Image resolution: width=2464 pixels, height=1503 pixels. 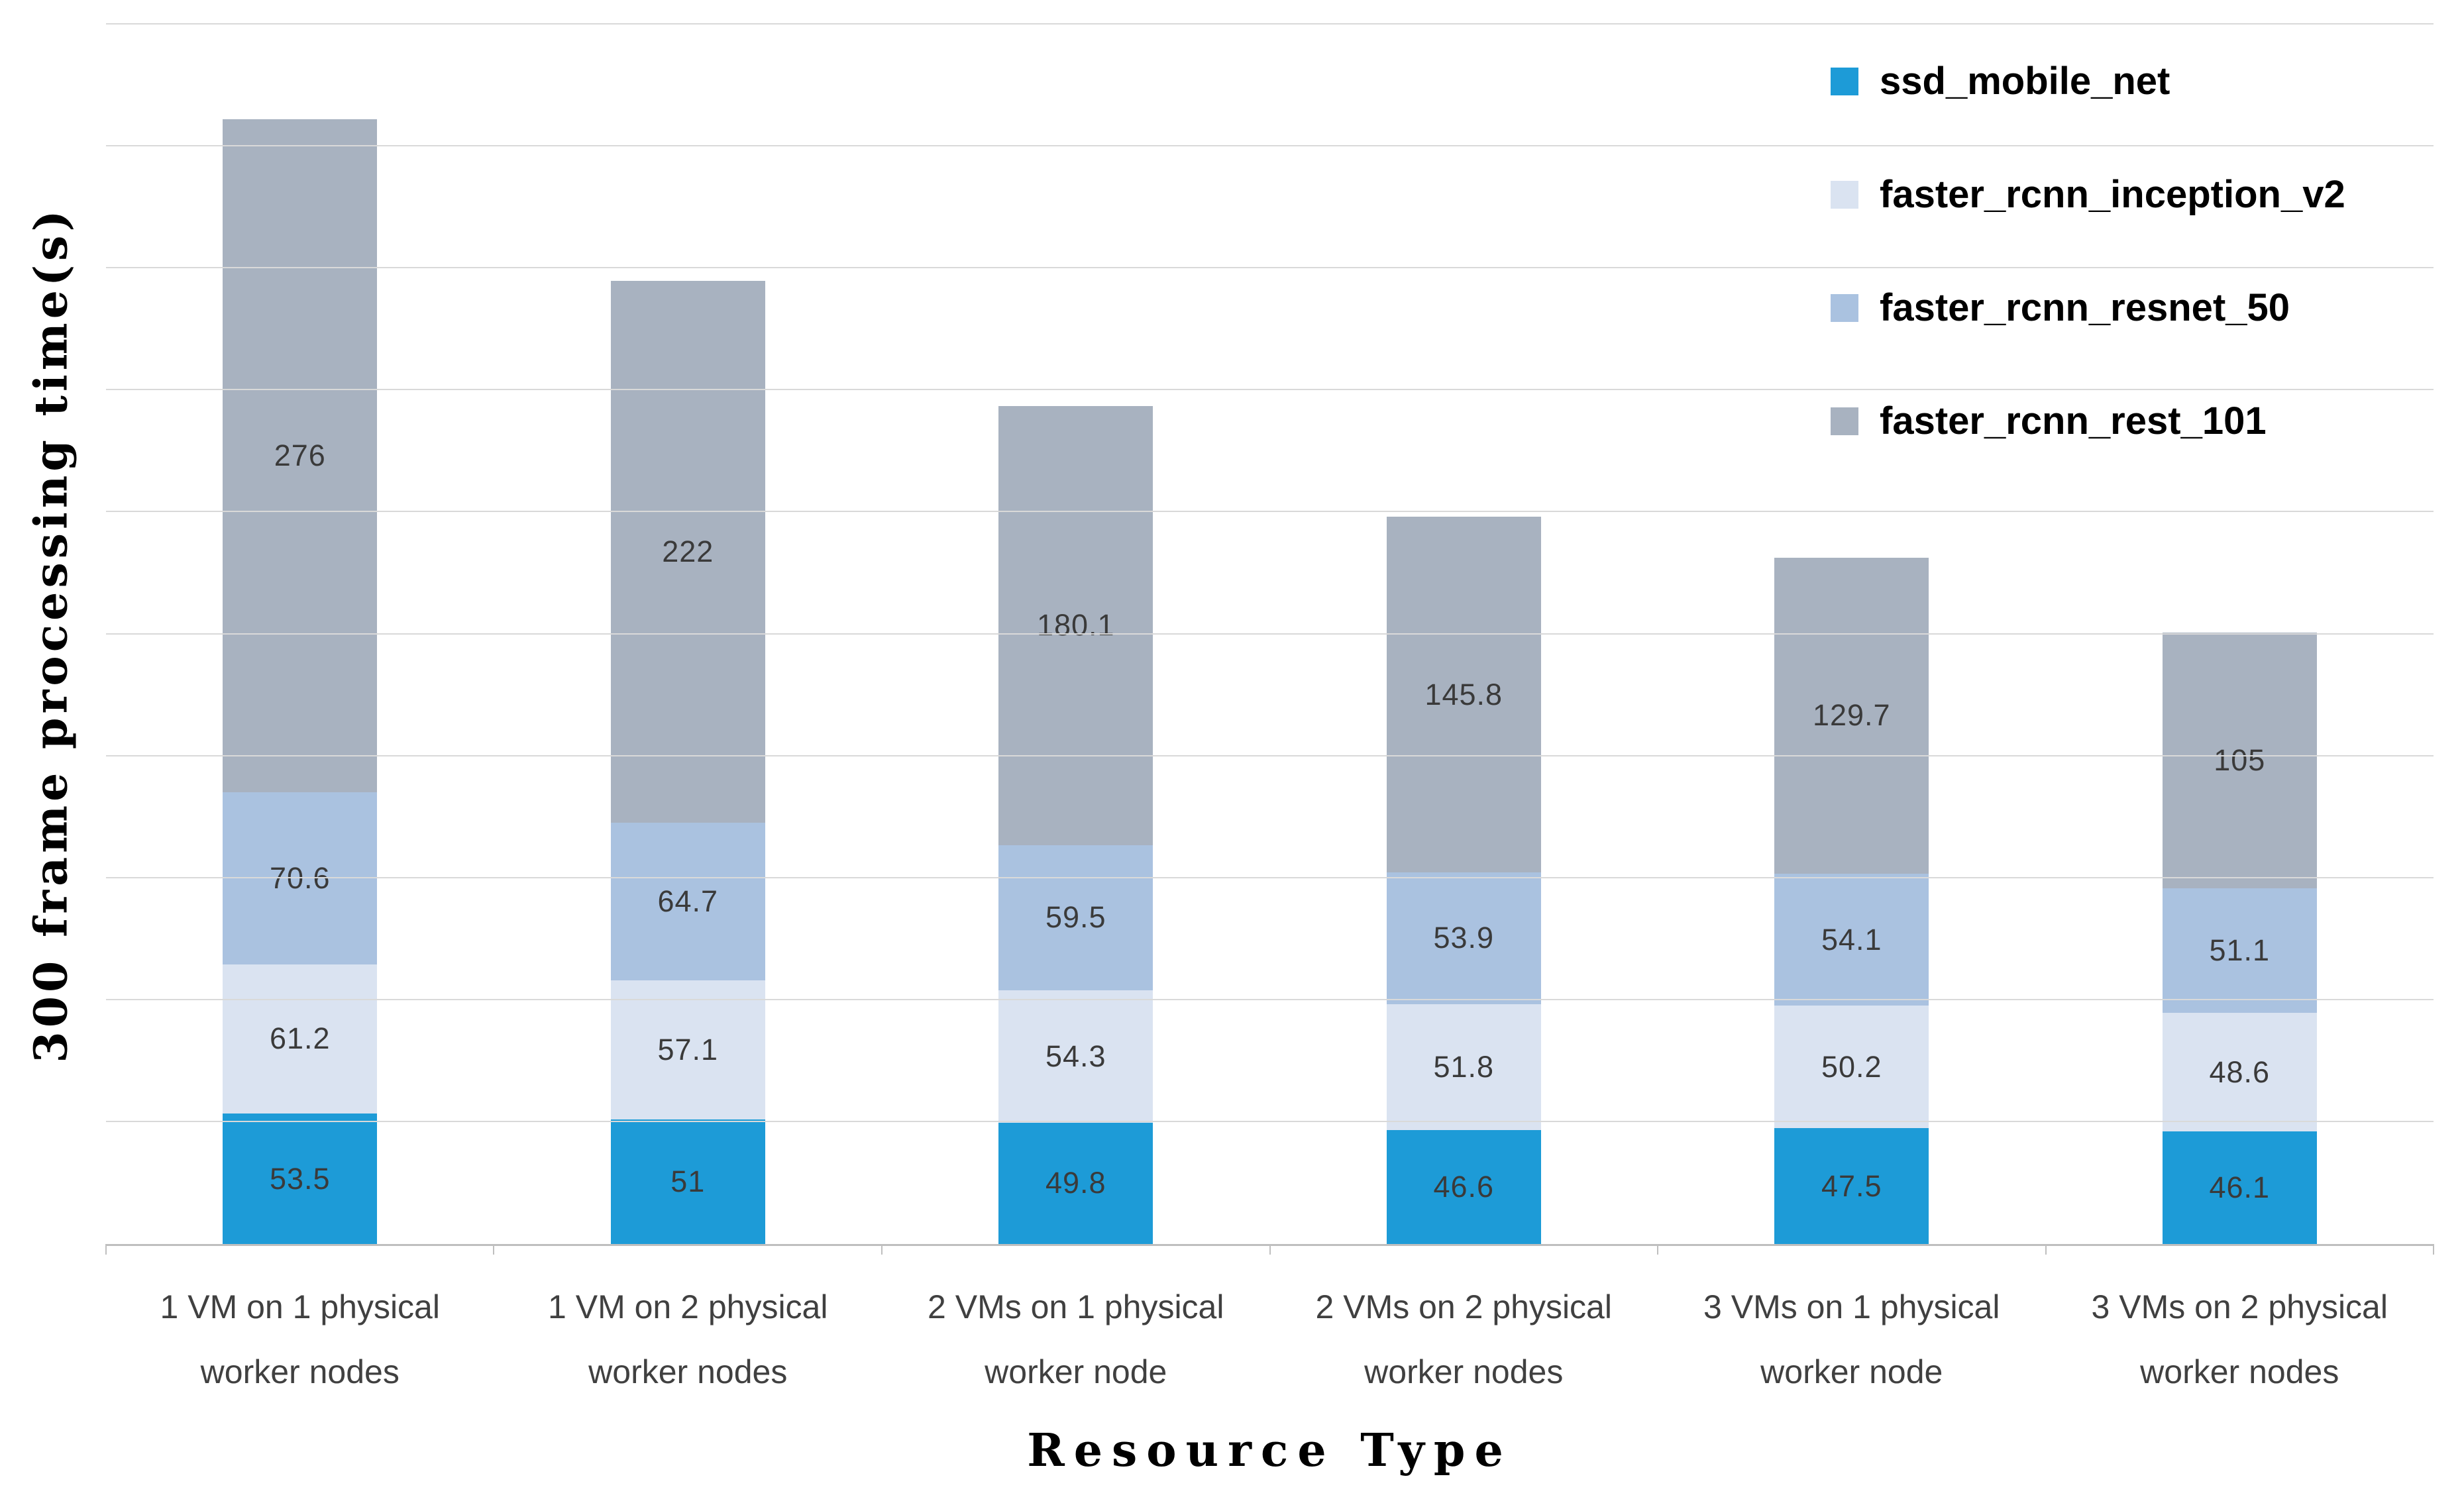 What do you see at coordinates (2239, 1339) in the screenshot?
I see `category-label: 3 VMs on 2 physical worker nodes` at bounding box center [2239, 1339].